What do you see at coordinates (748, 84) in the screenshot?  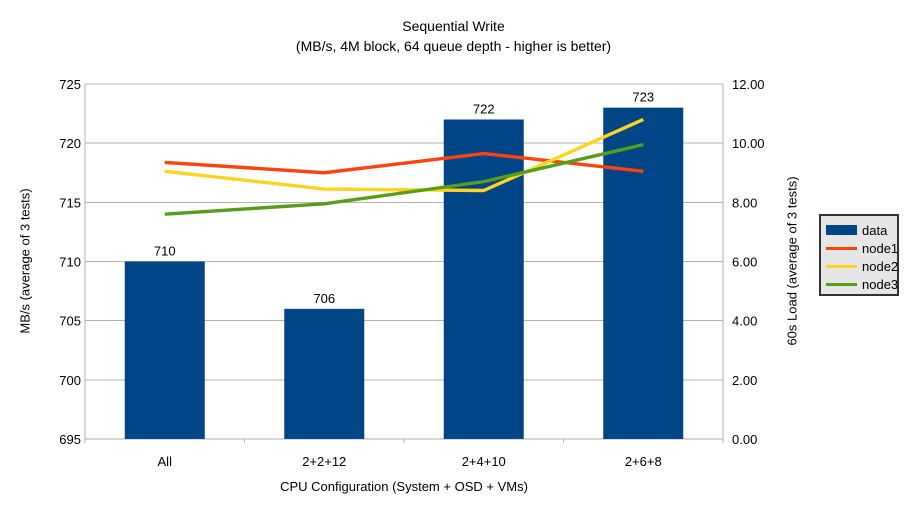 I see `y2-tick-label: 12.00` at bounding box center [748, 84].